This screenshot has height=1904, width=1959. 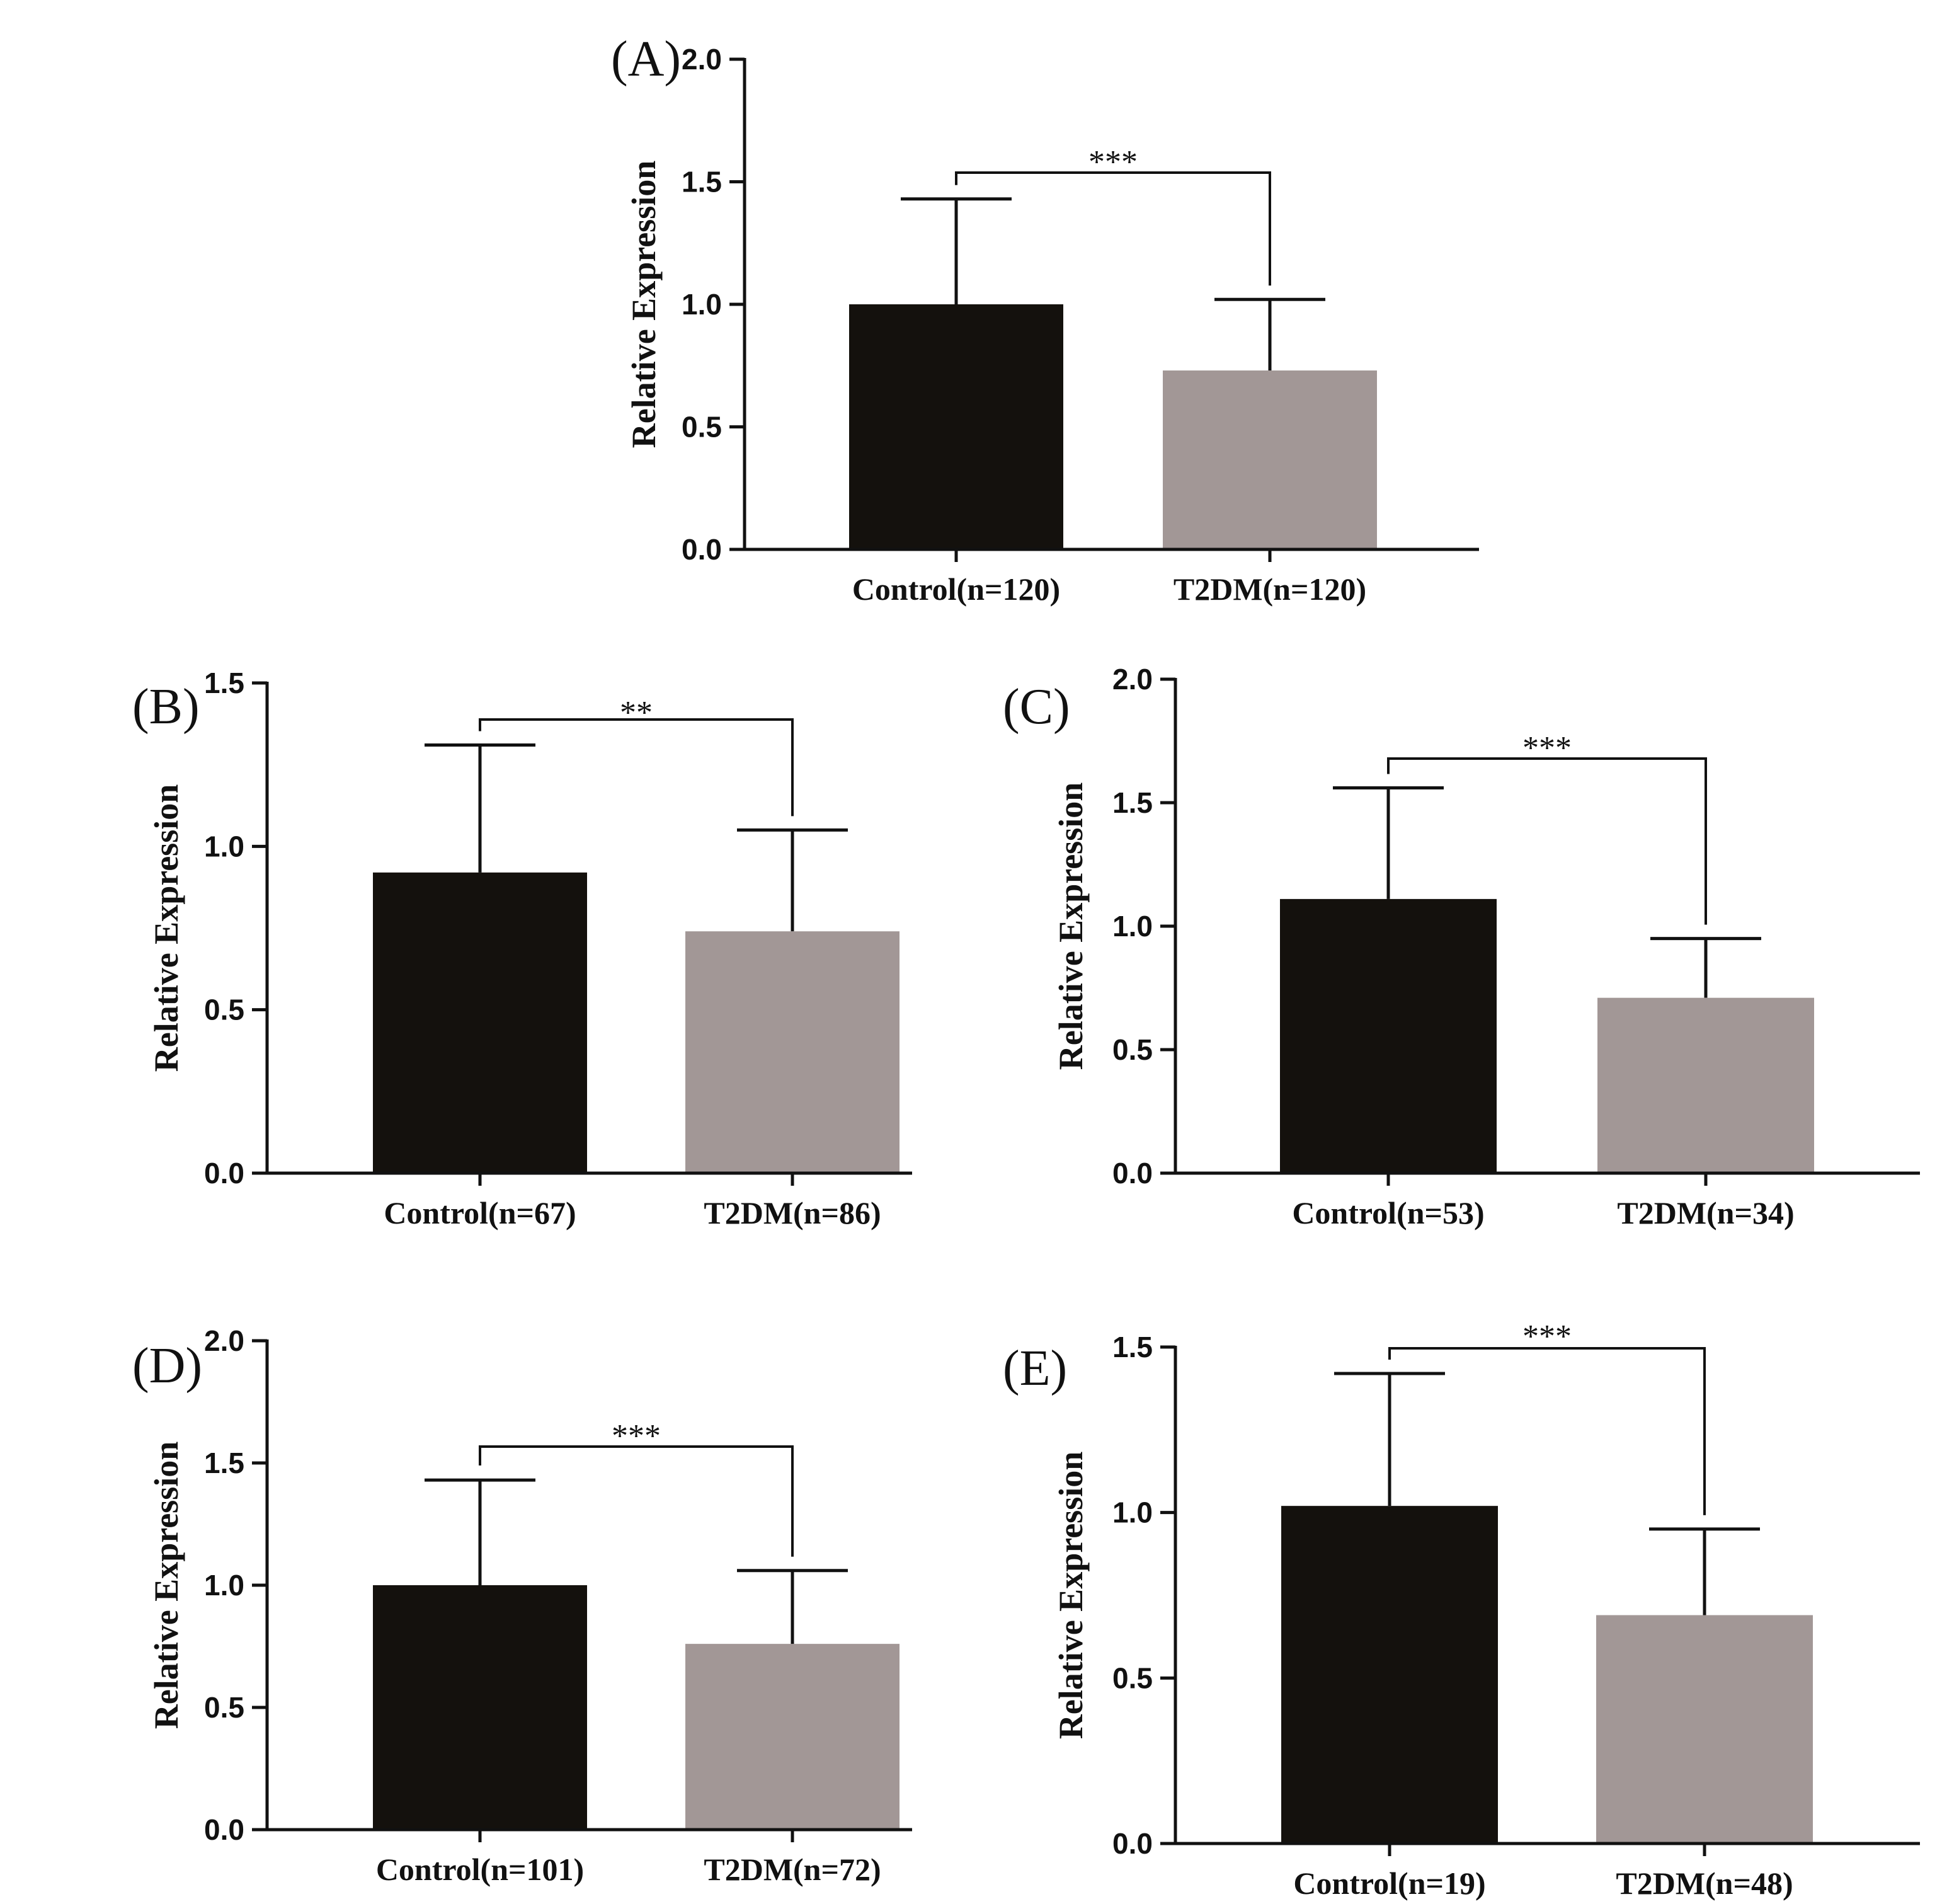 What do you see at coordinates (646, 59) in the screenshot?
I see `panel-label: (A)` at bounding box center [646, 59].